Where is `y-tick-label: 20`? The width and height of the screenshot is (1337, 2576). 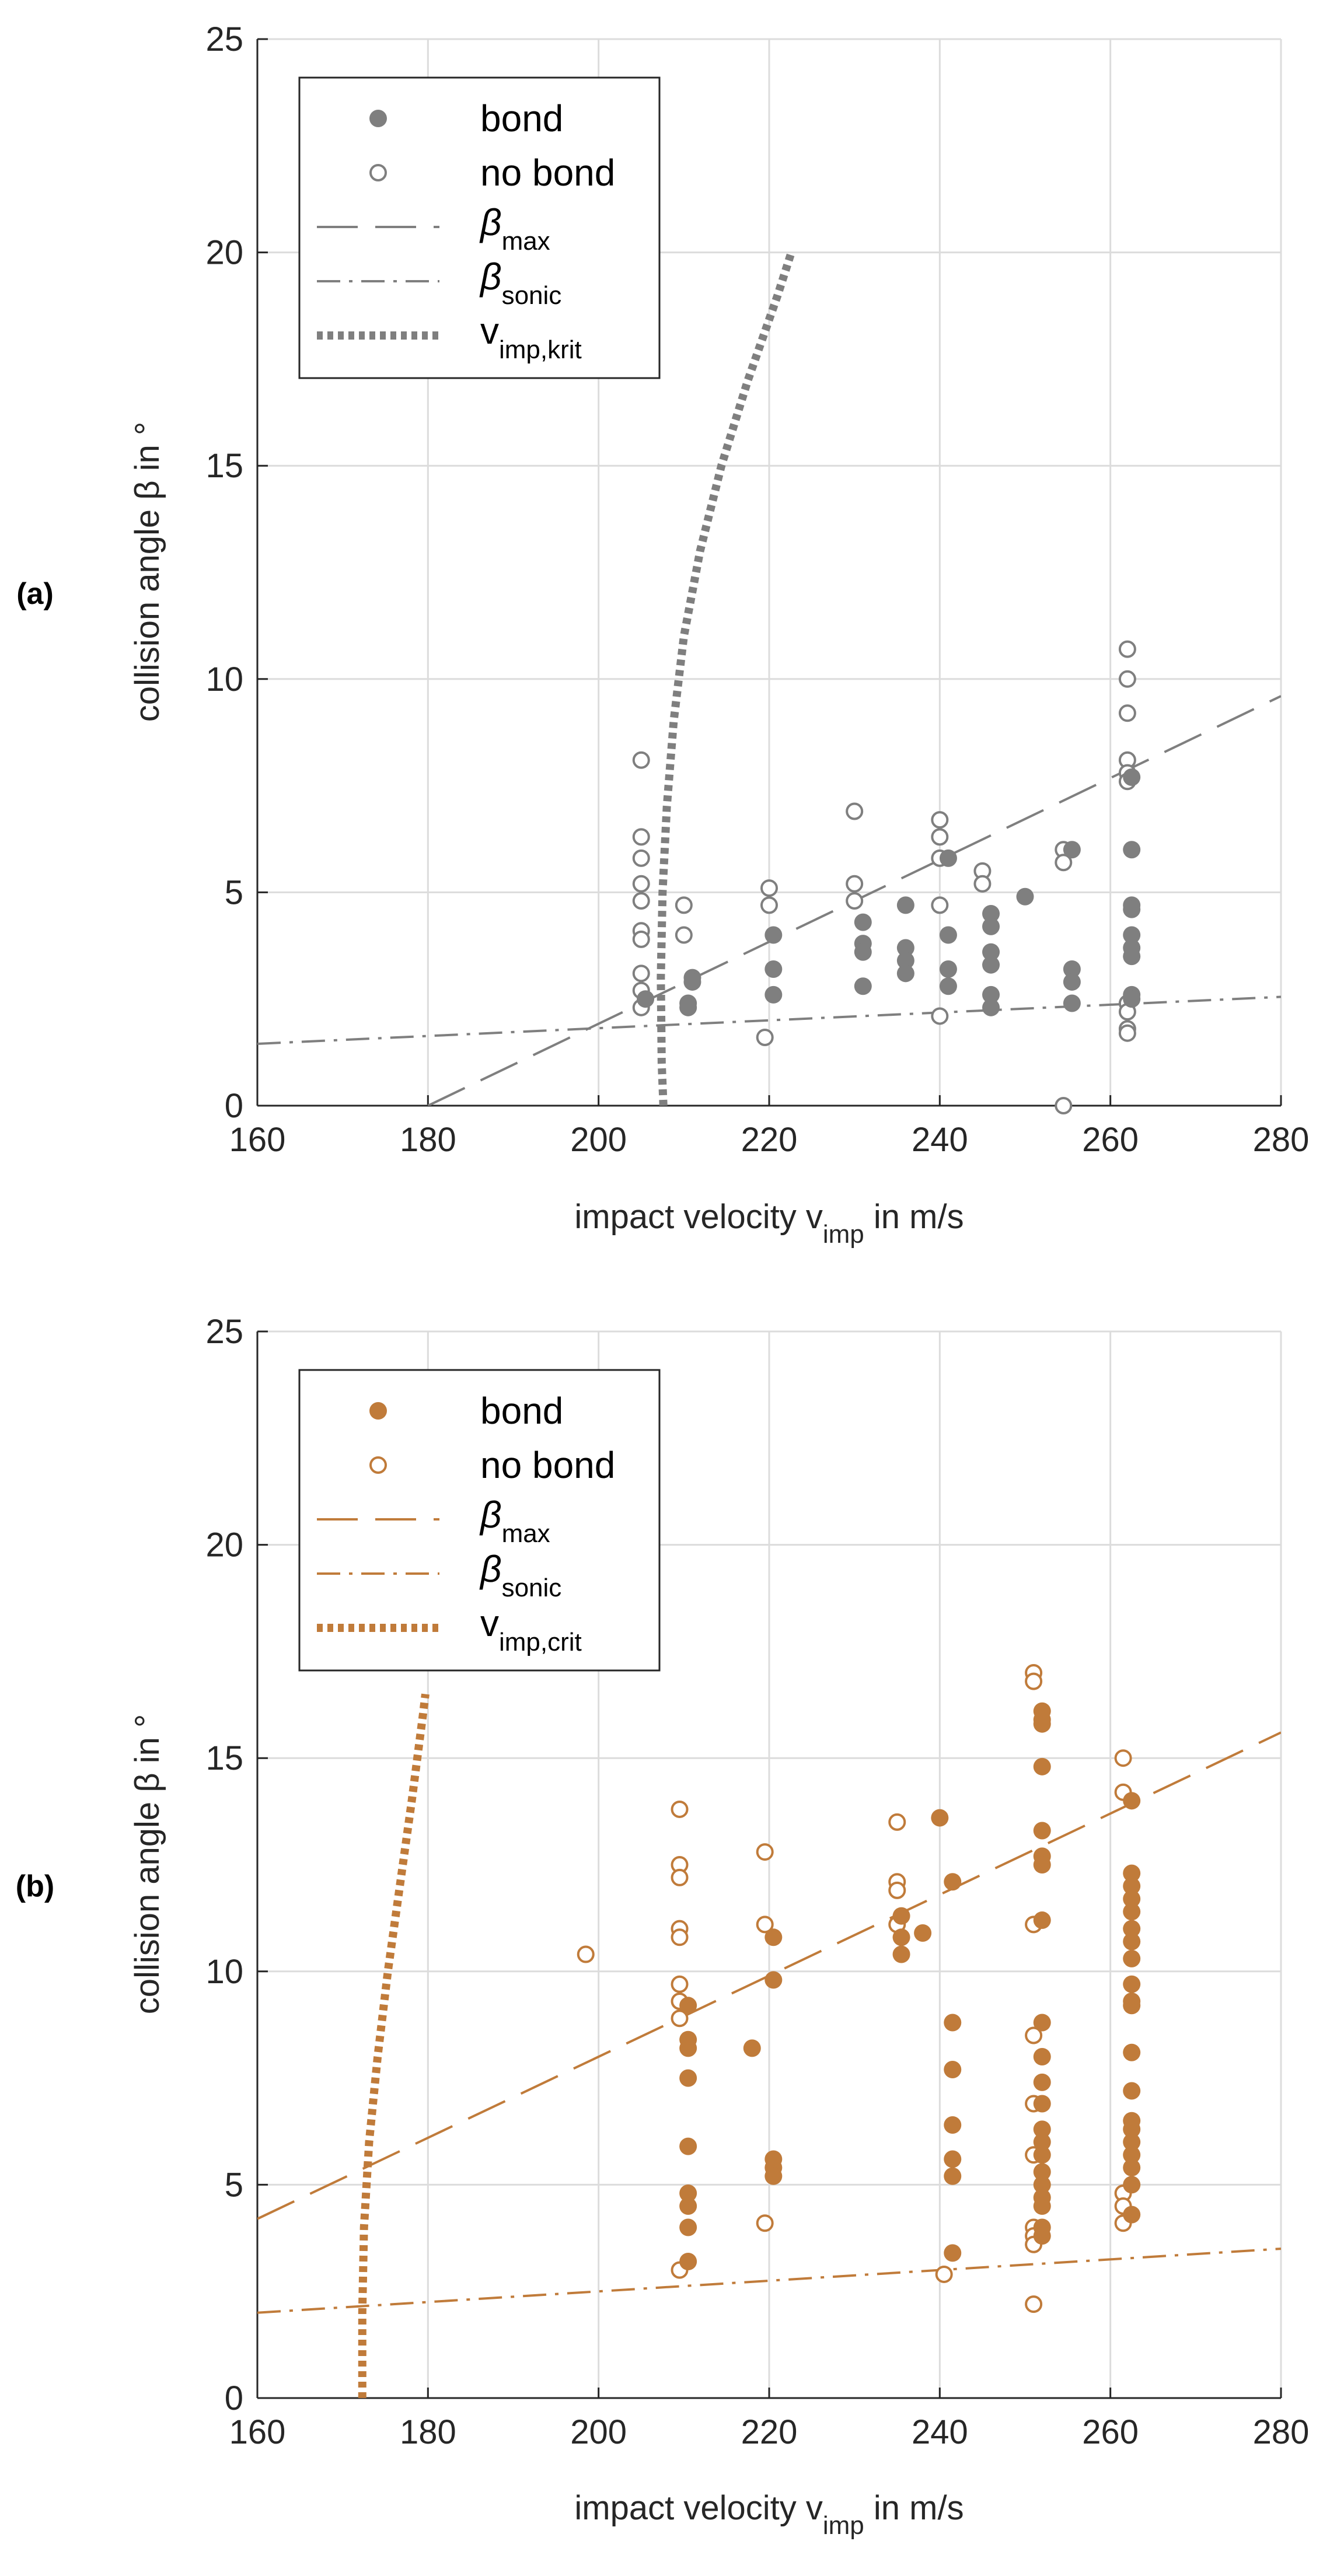
y-tick-label: 20 is located at coordinates (224, 253).